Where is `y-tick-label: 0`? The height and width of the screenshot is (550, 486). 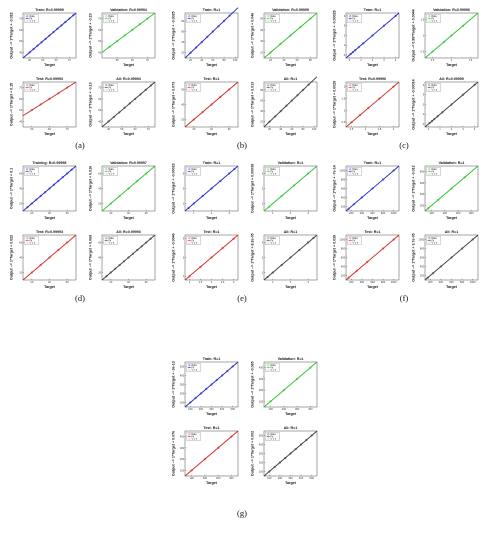
y-tick-label: 0 is located at coordinates (424, 124).